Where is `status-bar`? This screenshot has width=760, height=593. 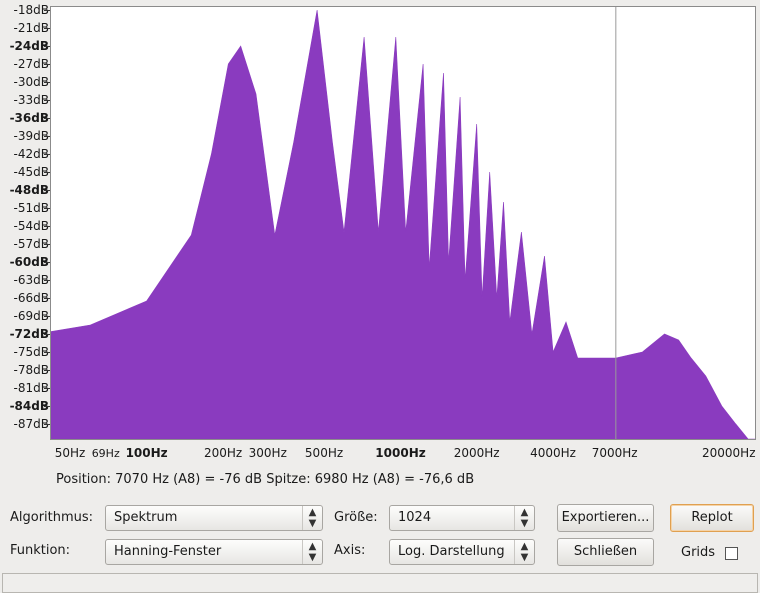
status-bar is located at coordinates (380, 583).